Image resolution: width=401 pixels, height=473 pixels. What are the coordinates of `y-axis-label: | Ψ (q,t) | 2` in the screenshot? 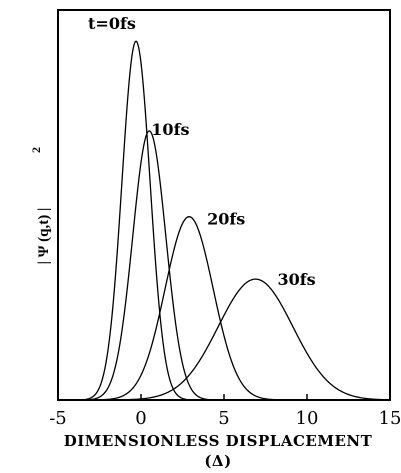 It's located at (40, 205).